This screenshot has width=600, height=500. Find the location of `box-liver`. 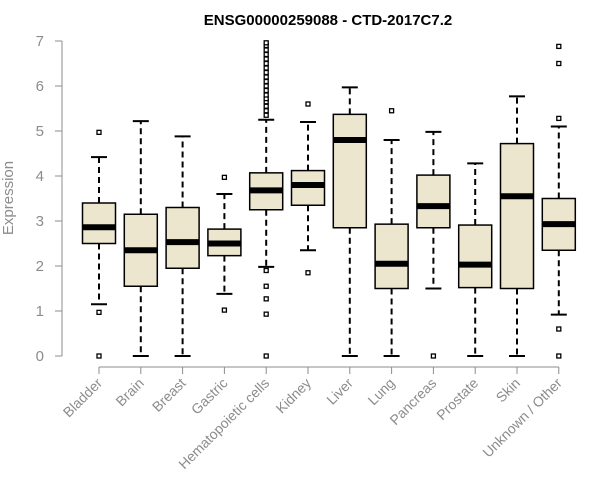

box-liver is located at coordinates (350, 221).